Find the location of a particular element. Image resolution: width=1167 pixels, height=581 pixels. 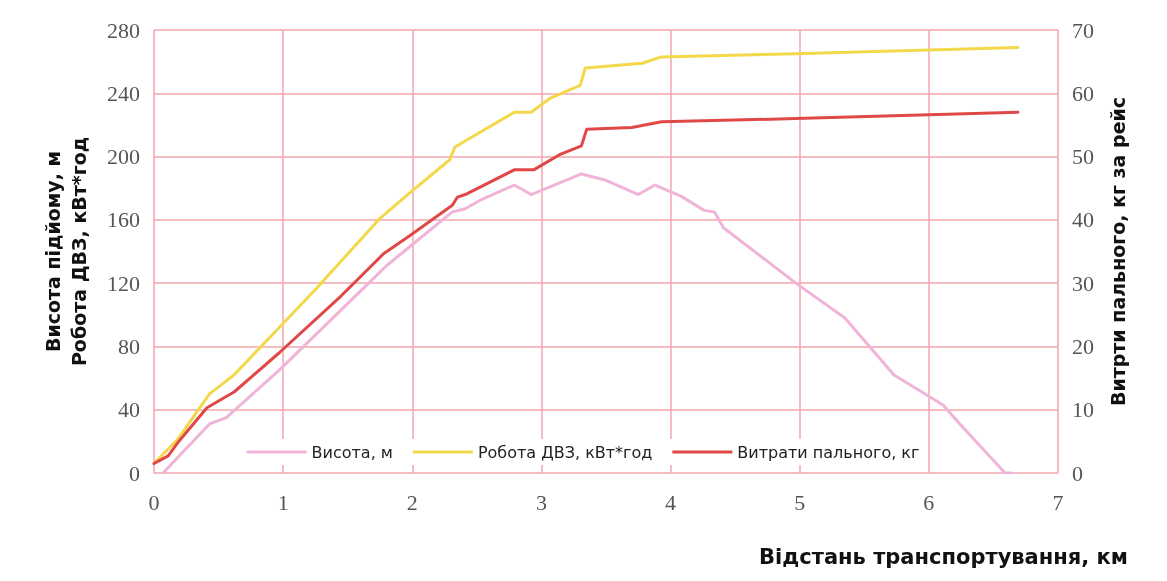

y2-tick-label: 0 is located at coordinates (1077, 473).